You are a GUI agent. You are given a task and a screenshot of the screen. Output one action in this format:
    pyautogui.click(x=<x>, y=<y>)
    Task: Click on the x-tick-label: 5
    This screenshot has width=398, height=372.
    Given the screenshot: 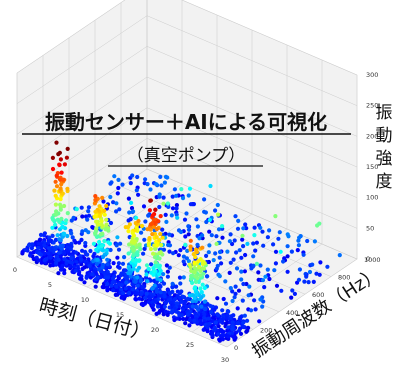 What is the action you would take?
    pyautogui.click(x=50, y=285)
    